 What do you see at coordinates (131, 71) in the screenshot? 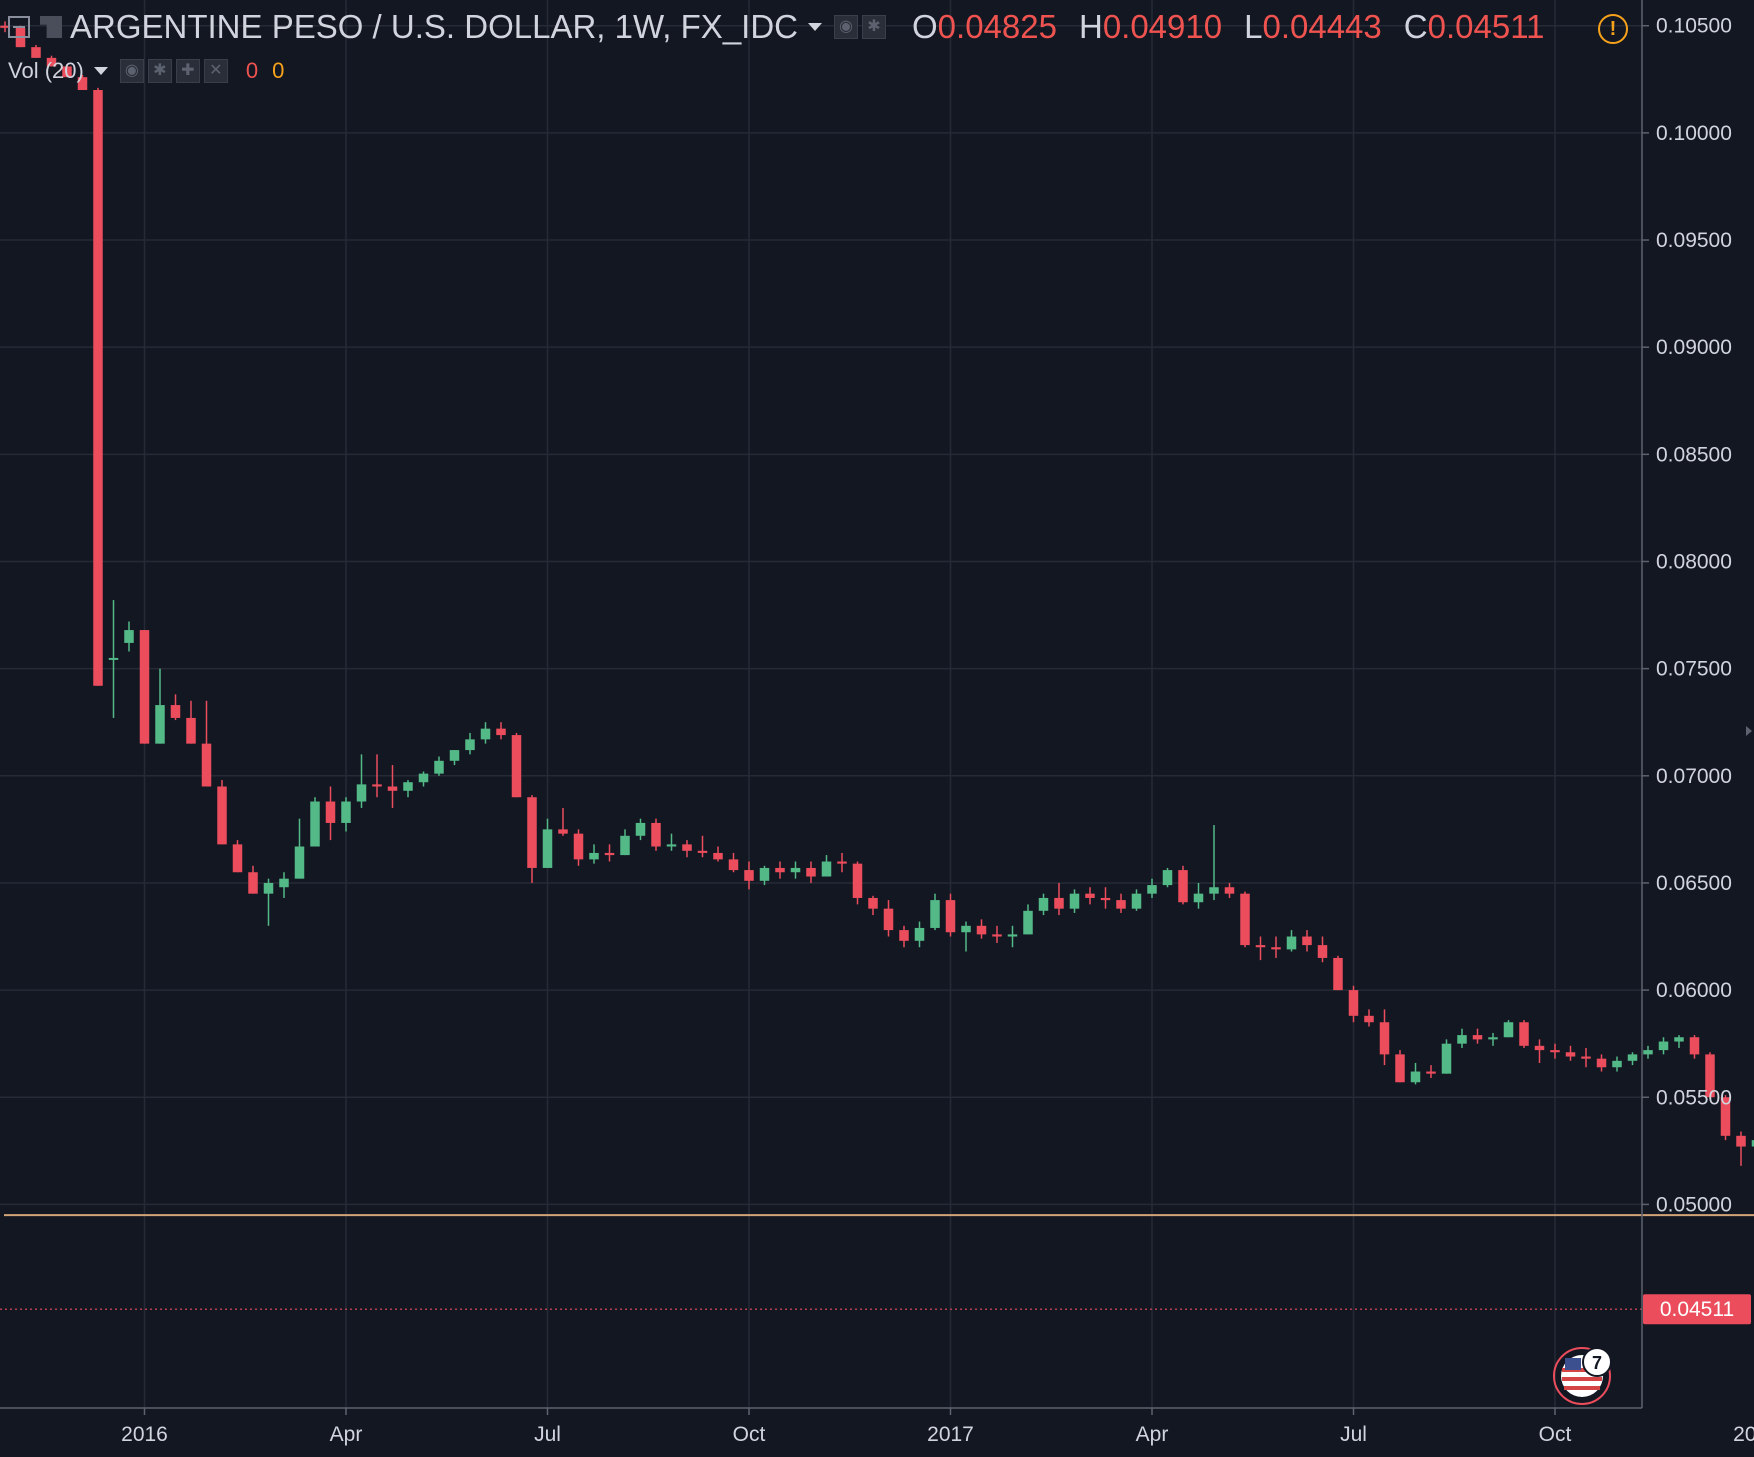
I see `volume-eye-icon: ◉` at bounding box center [131, 71].